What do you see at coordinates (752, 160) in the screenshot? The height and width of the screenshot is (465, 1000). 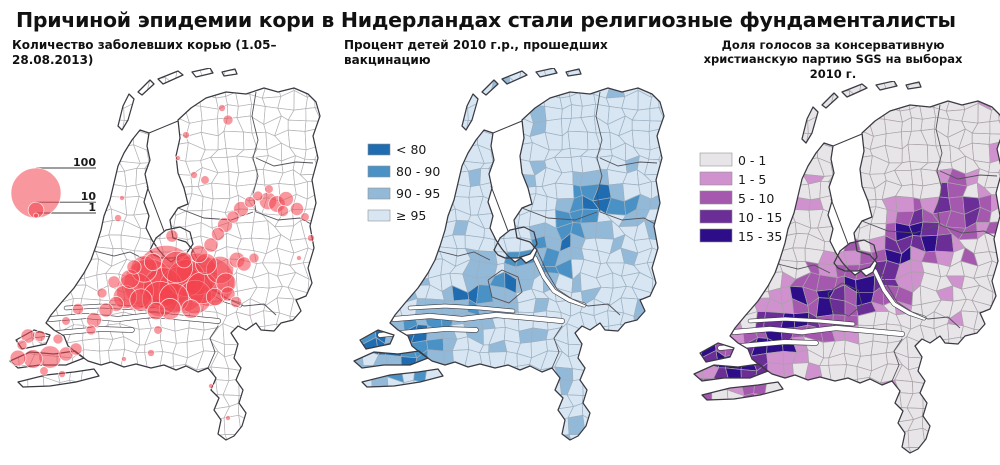 I see `legend-label: 0 - 1` at bounding box center [752, 160].